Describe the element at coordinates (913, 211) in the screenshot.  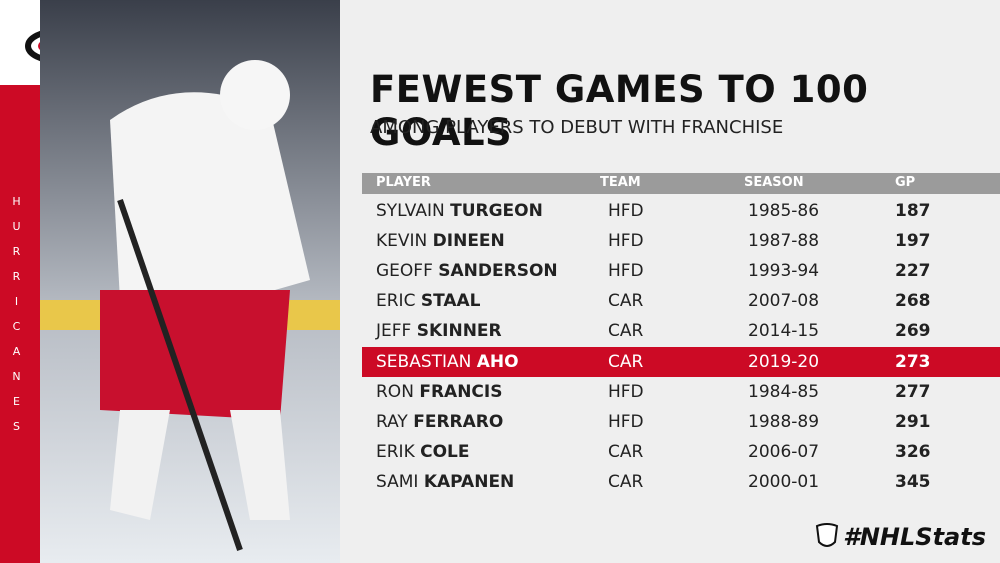
I see `gp-cell: 187` at that location.